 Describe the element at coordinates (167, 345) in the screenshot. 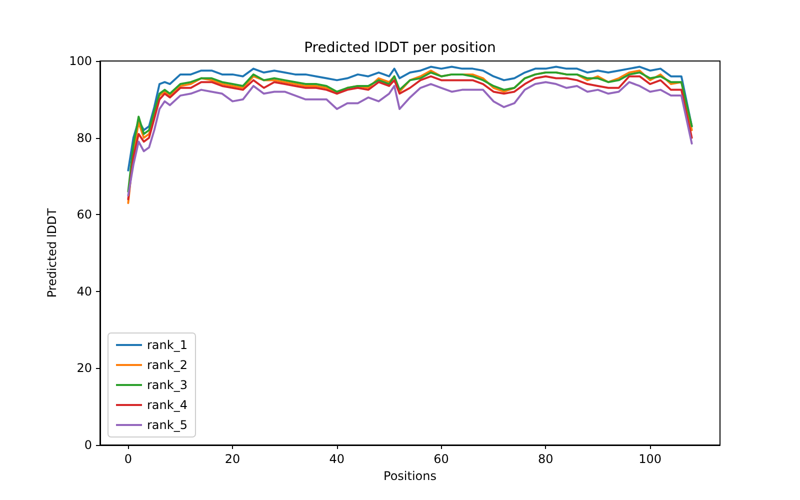

I see `legend-label: rank_1` at that location.